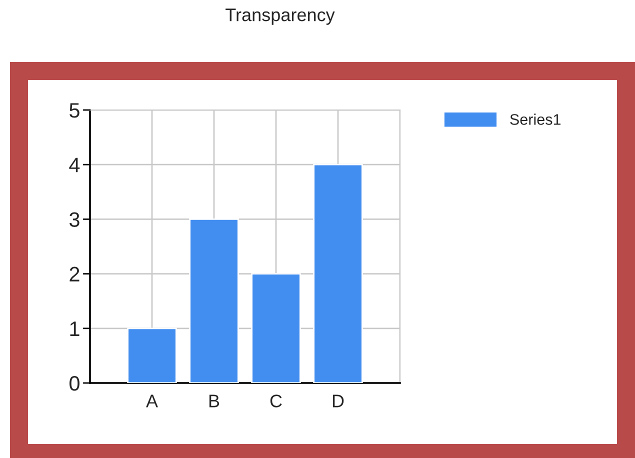 This screenshot has height=458, width=635. I want to click on y-tick-label: 4, so click(74, 165).